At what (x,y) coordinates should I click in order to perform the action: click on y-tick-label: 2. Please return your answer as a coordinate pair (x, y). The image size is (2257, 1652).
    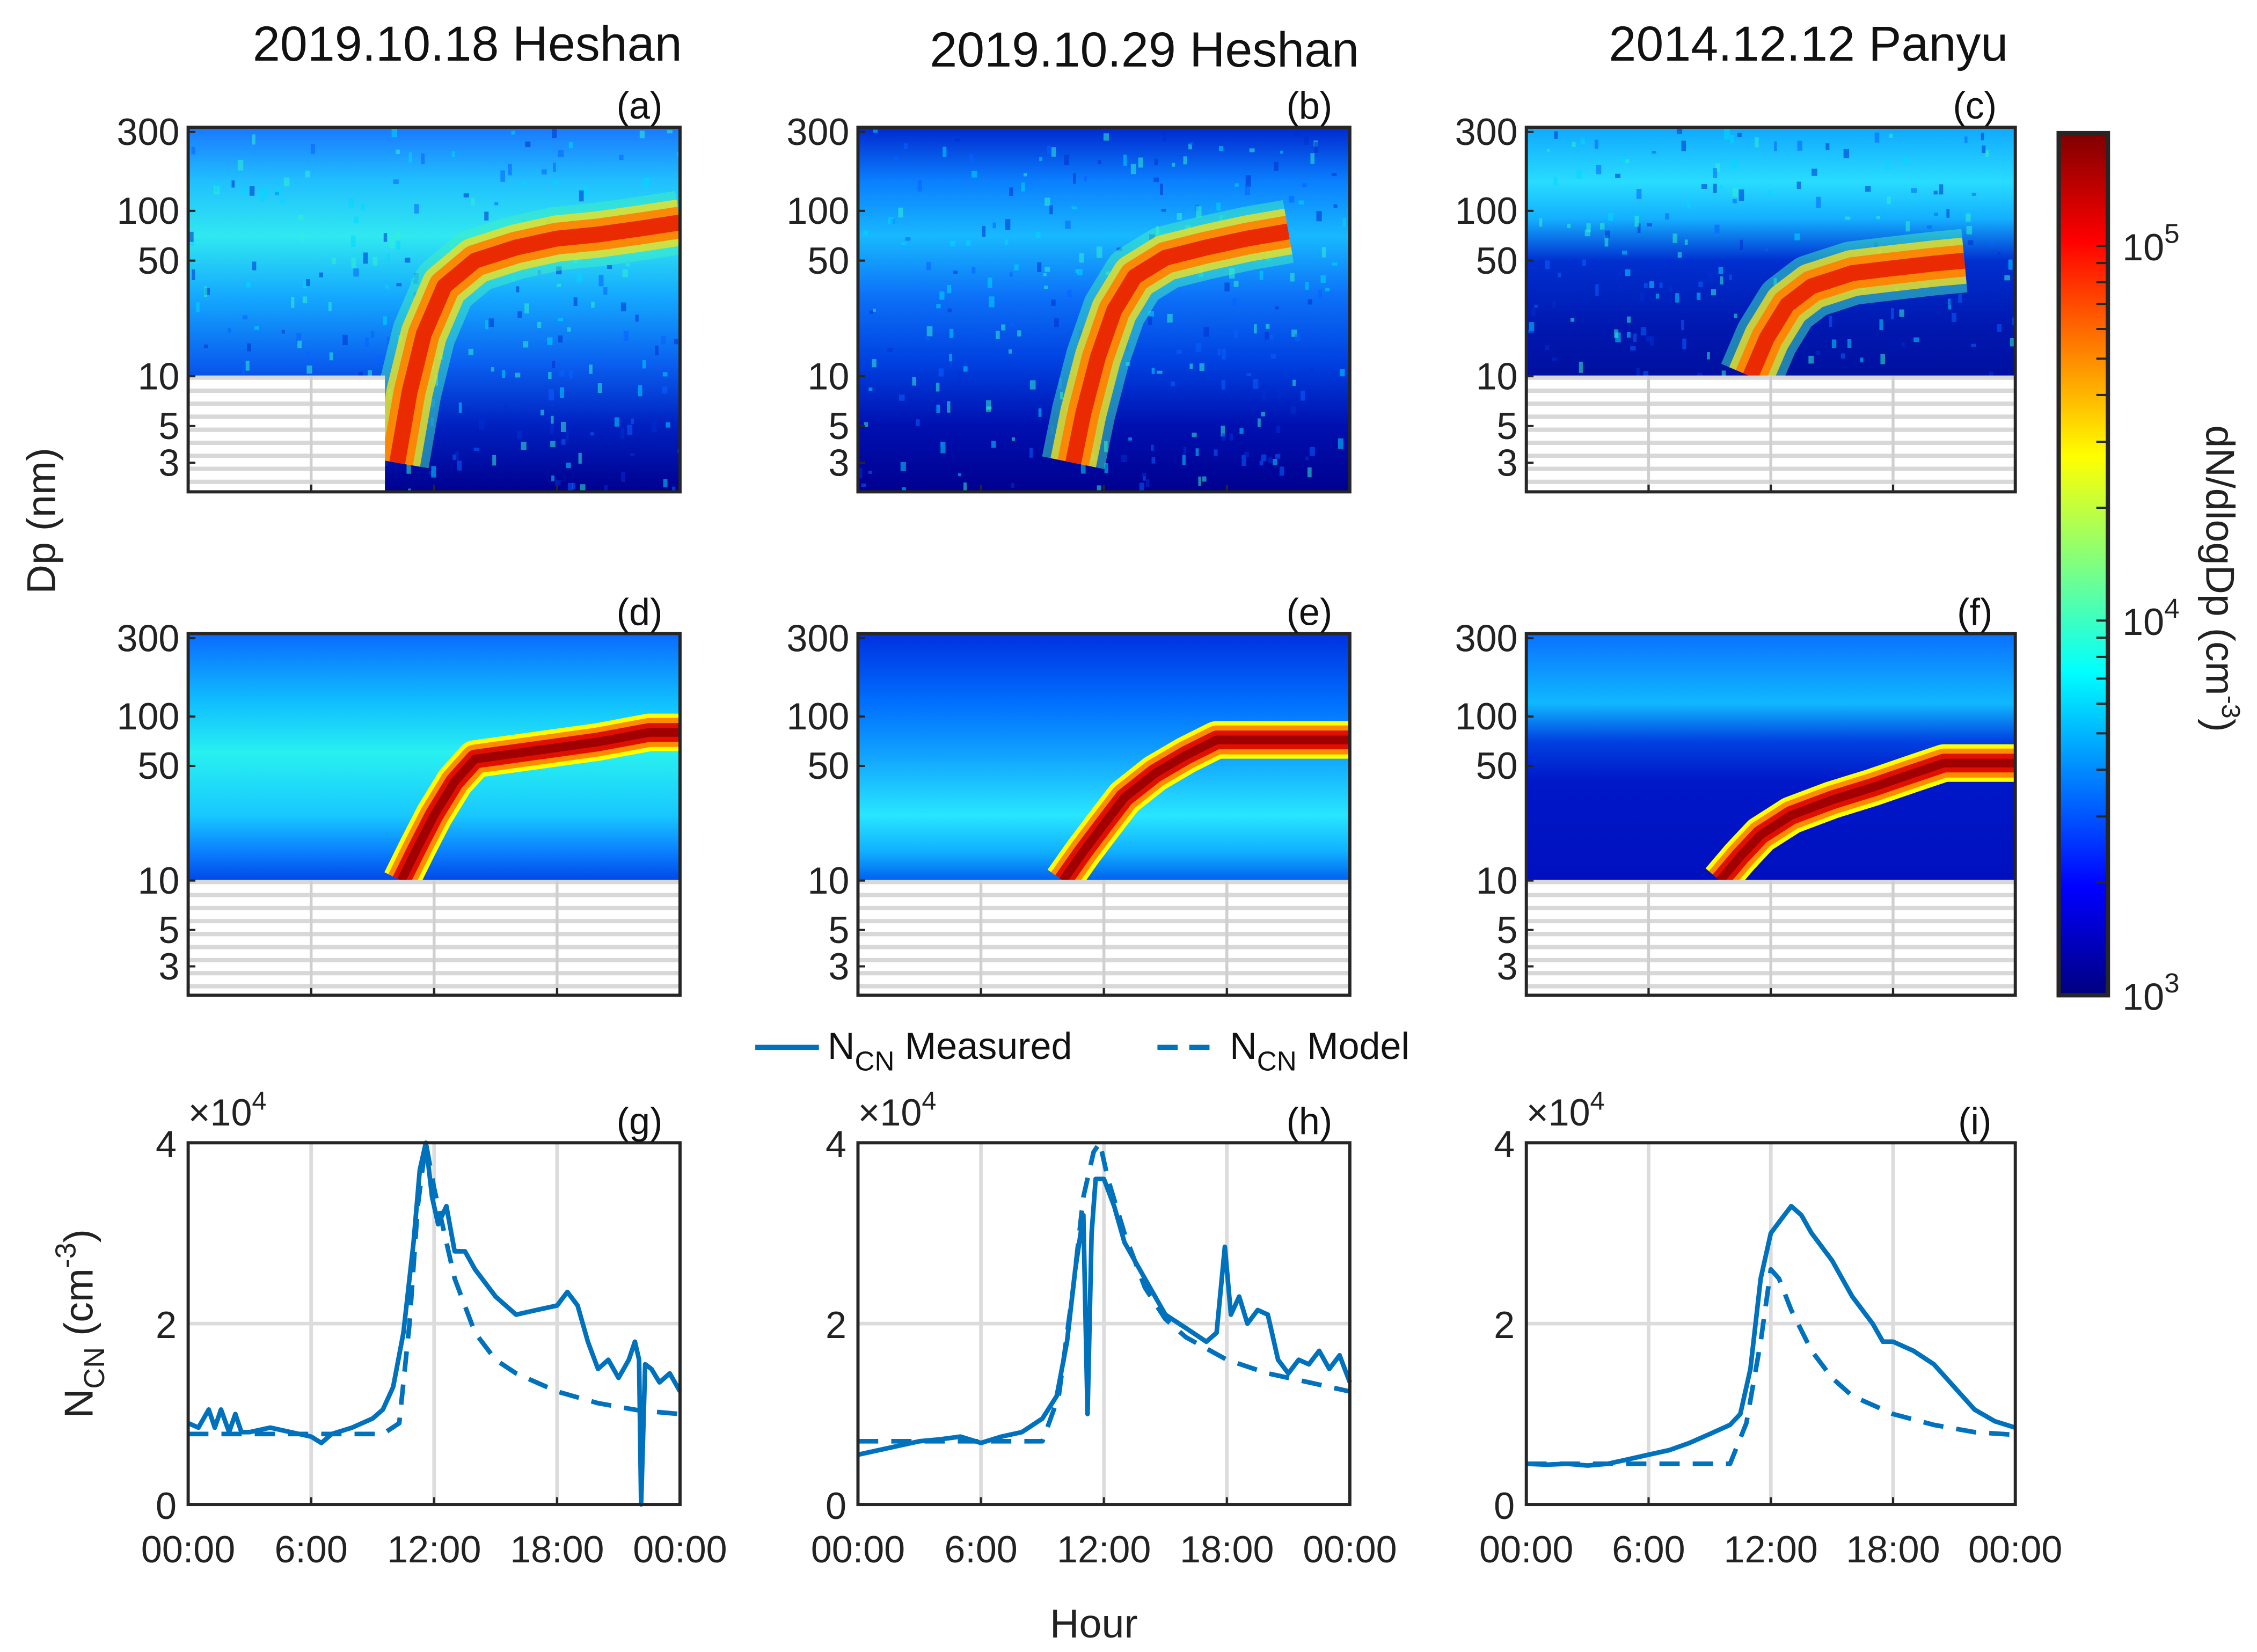
    Looking at the image, I should click on (1505, 1325).